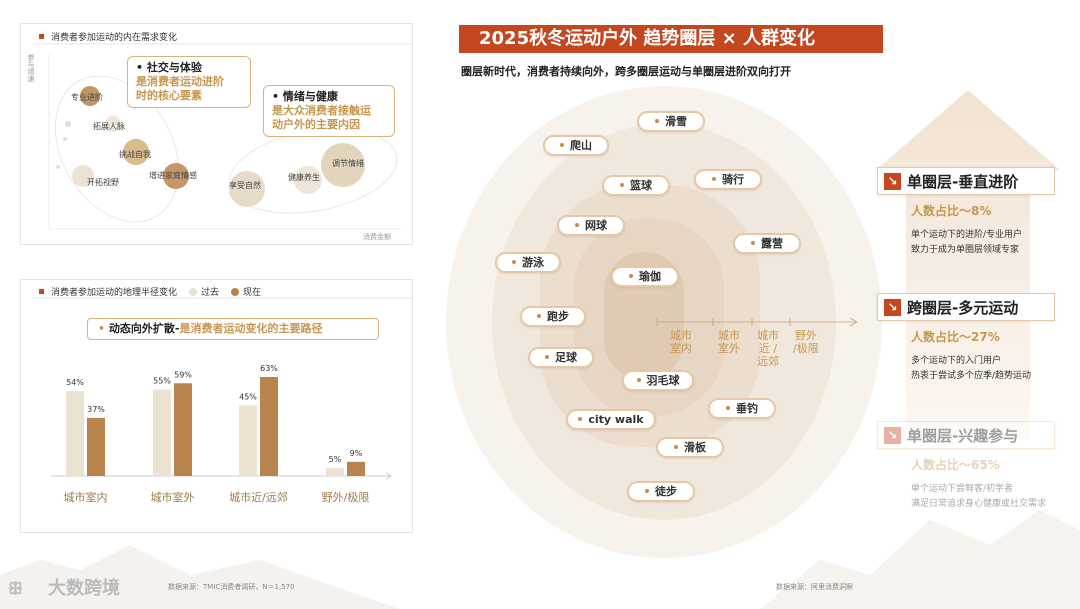 Image resolution: width=1080 pixels, height=609 pixels. What do you see at coordinates (690, 447) in the screenshot?
I see `sport-pill: 滑板` at bounding box center [690, 447].